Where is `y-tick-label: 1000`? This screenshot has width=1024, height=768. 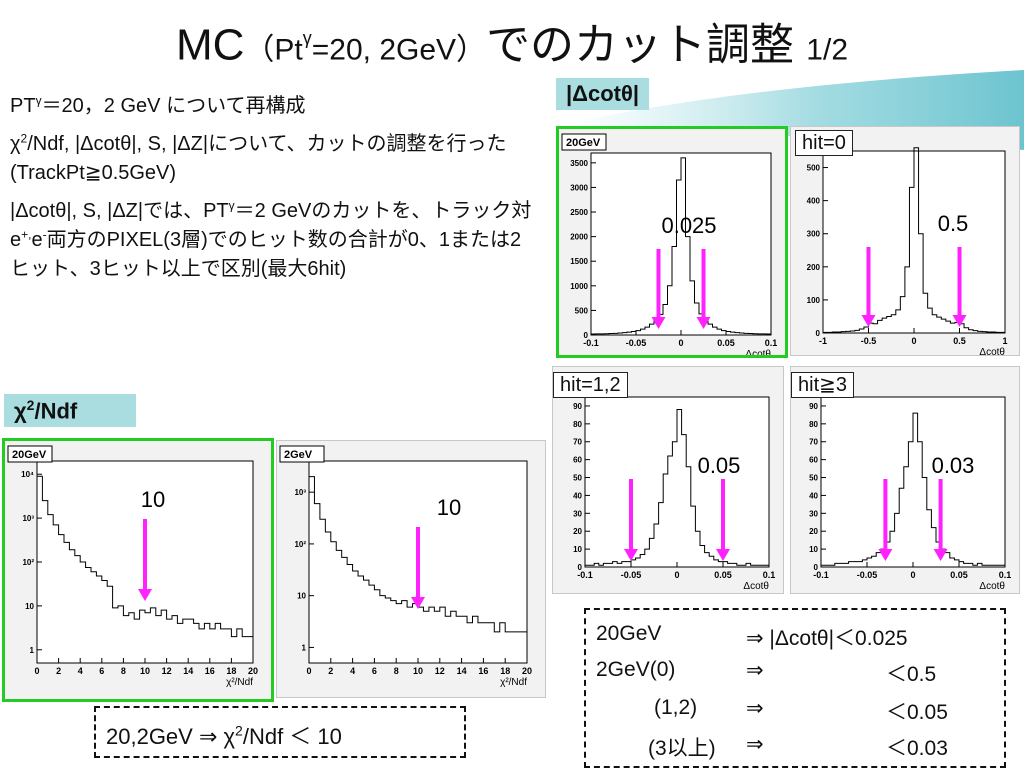 y-tick-label: 1000 is located at coordinates (579, 286).